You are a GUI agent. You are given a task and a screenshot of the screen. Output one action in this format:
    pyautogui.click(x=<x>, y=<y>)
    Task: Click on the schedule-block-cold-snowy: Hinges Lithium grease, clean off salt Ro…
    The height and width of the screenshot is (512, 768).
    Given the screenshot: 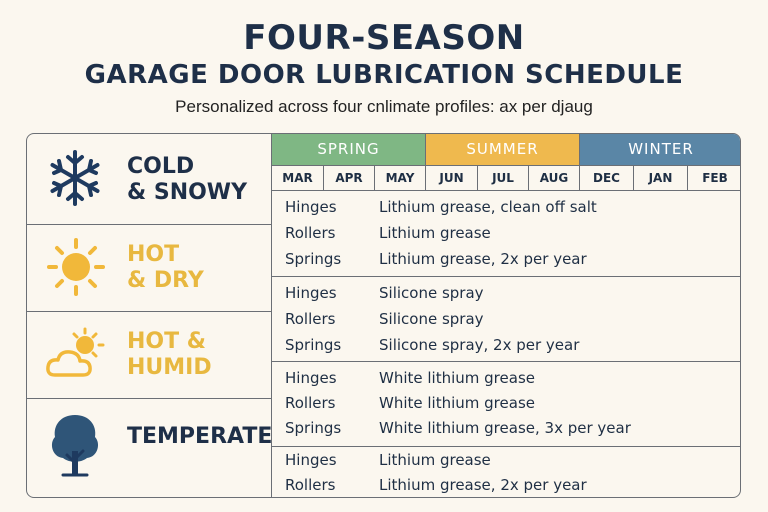 What is the action you would take?
    pyautogui.click(x=506, y=234)
    